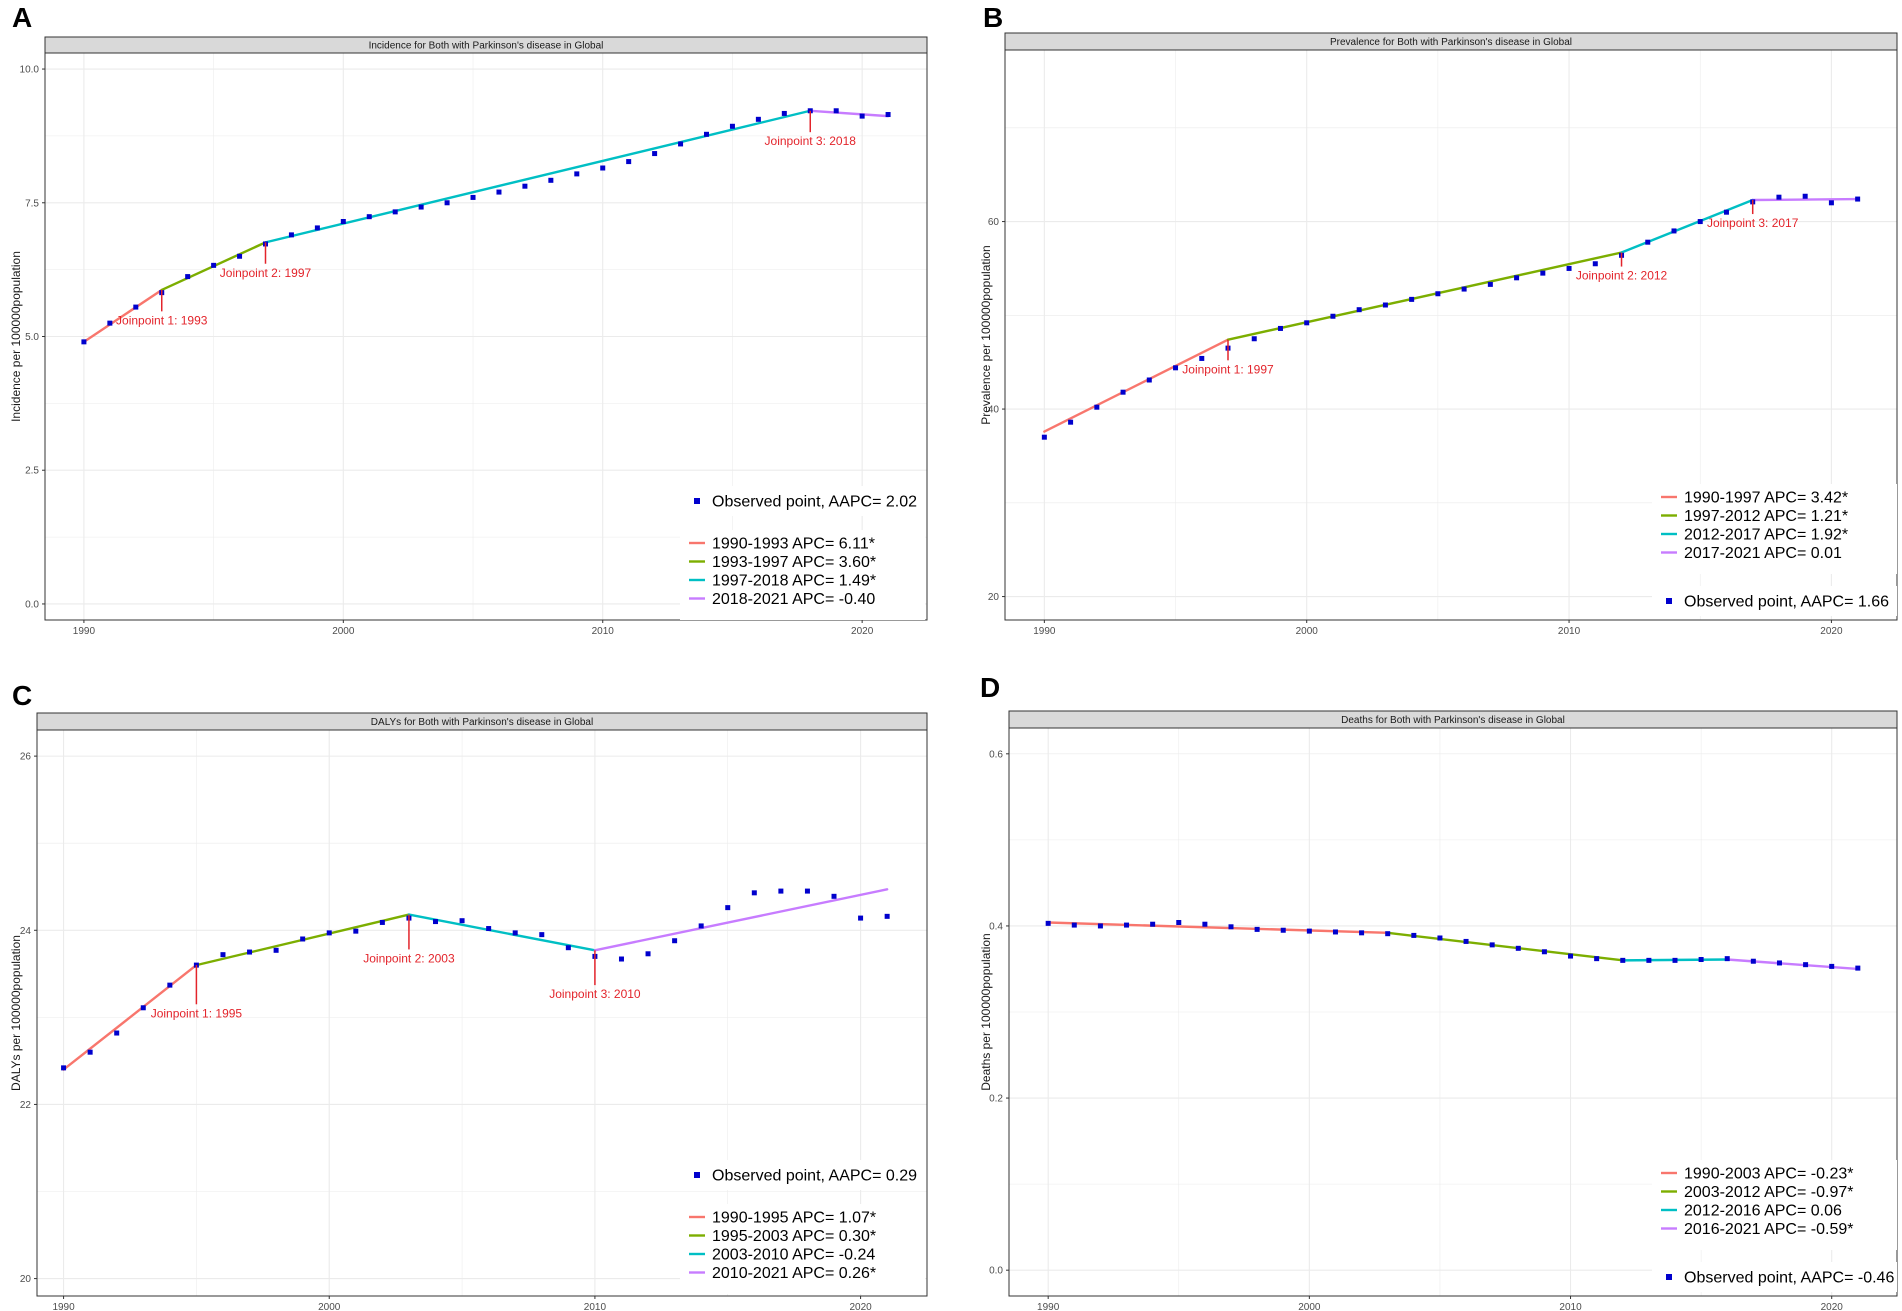 This screenshot has height=1311, width=1902. Describe the element at coordinates (26, 757) in the screenshot. I see `y-tick-label: 26` at that location.